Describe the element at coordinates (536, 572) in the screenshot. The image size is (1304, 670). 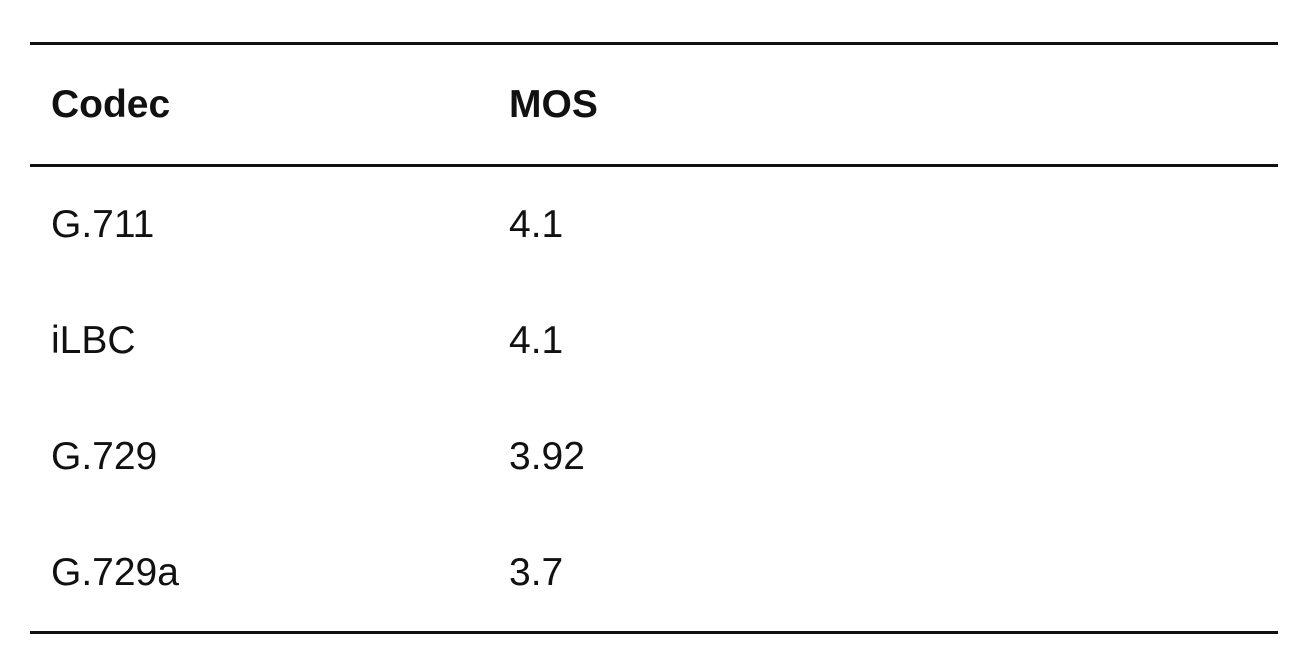
I see `mos-cell: 3.7` at that location.